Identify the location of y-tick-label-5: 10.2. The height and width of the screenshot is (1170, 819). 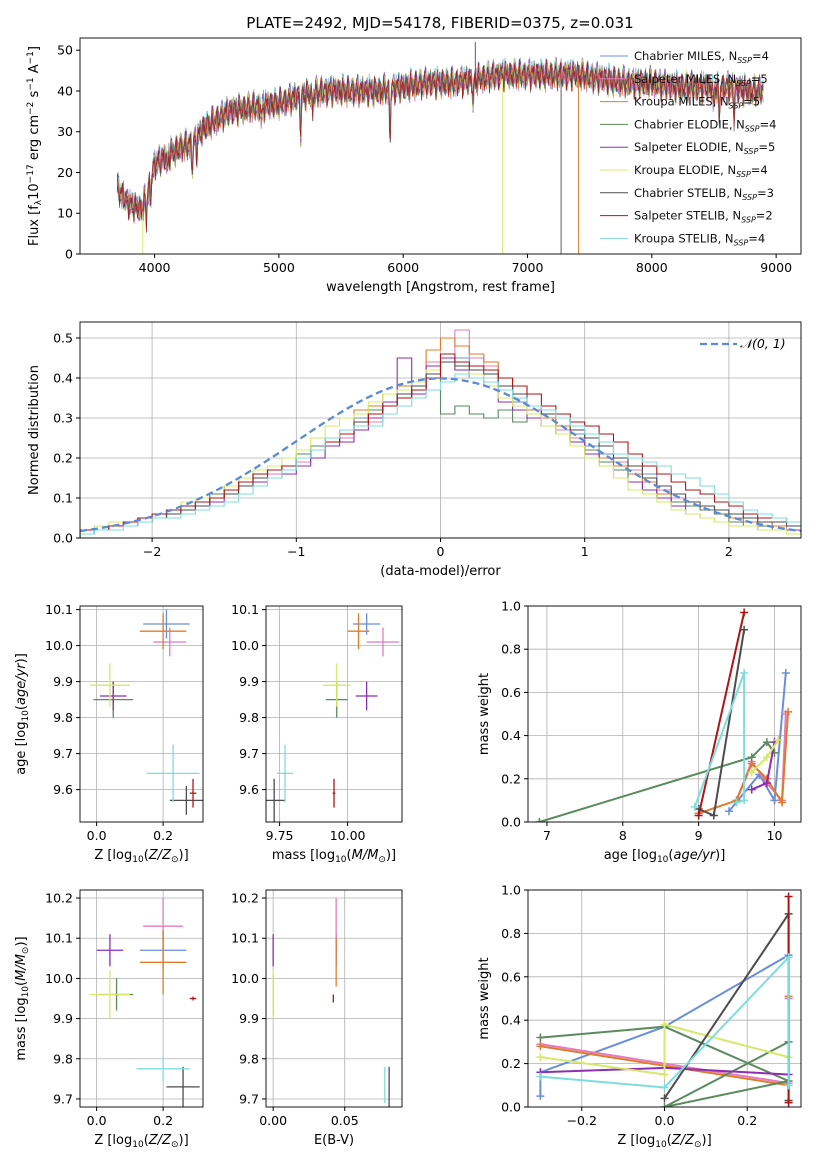
(245, 898).